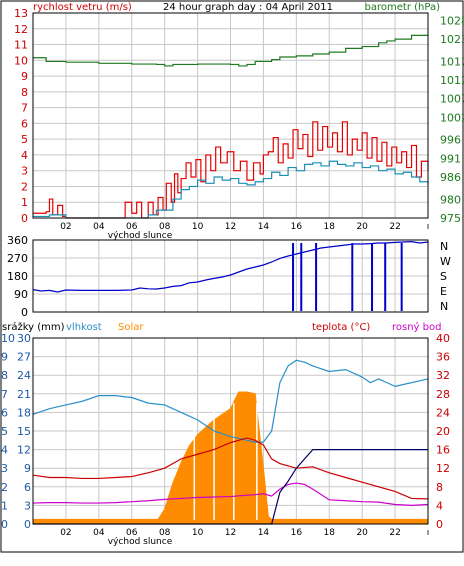 The height and width of the screenshot is (566, 464). Describe the element at coordinates (24, 92) in the screenshot. I see `wind-tick-label: 8` at that location.